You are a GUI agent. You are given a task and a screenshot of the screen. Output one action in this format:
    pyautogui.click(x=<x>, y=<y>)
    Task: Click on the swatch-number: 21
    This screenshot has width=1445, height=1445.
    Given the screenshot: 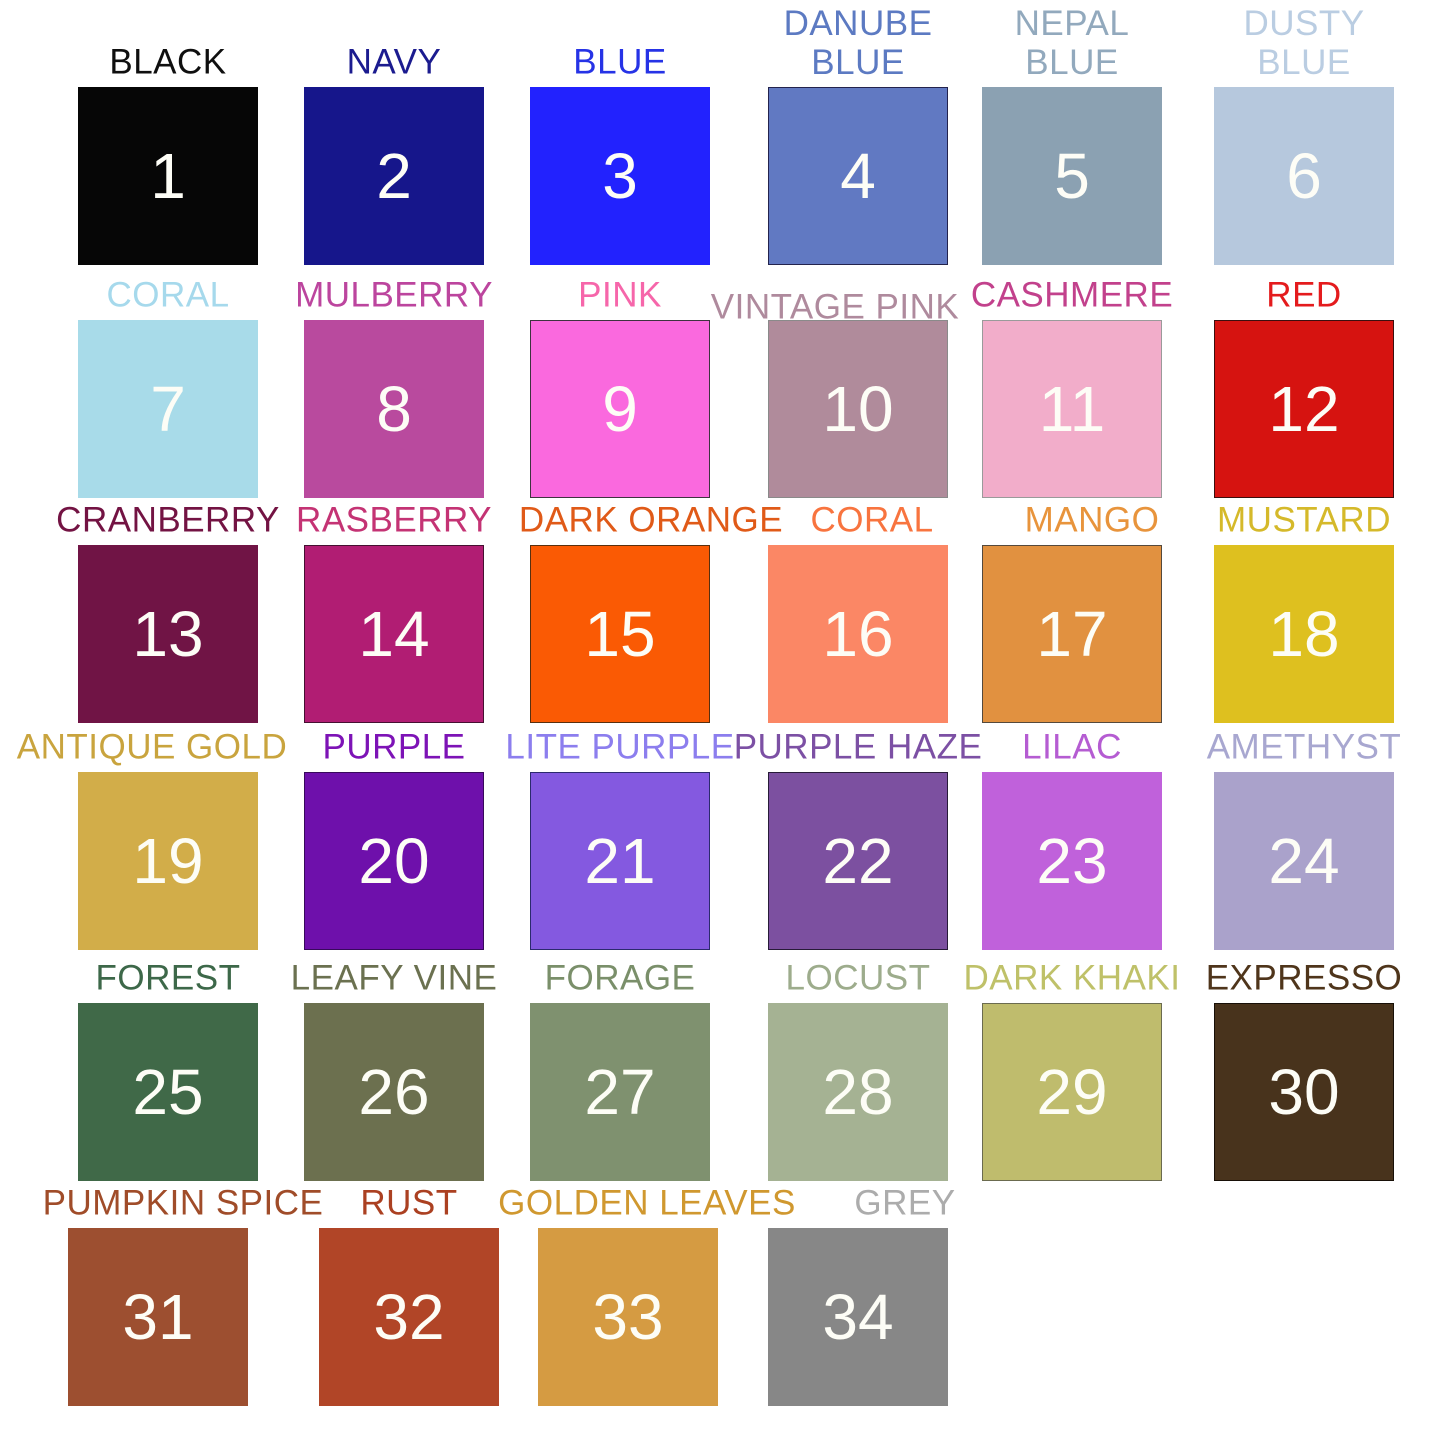 What is the action you would take?
    pyautogui.click(x=620, y=861)
    